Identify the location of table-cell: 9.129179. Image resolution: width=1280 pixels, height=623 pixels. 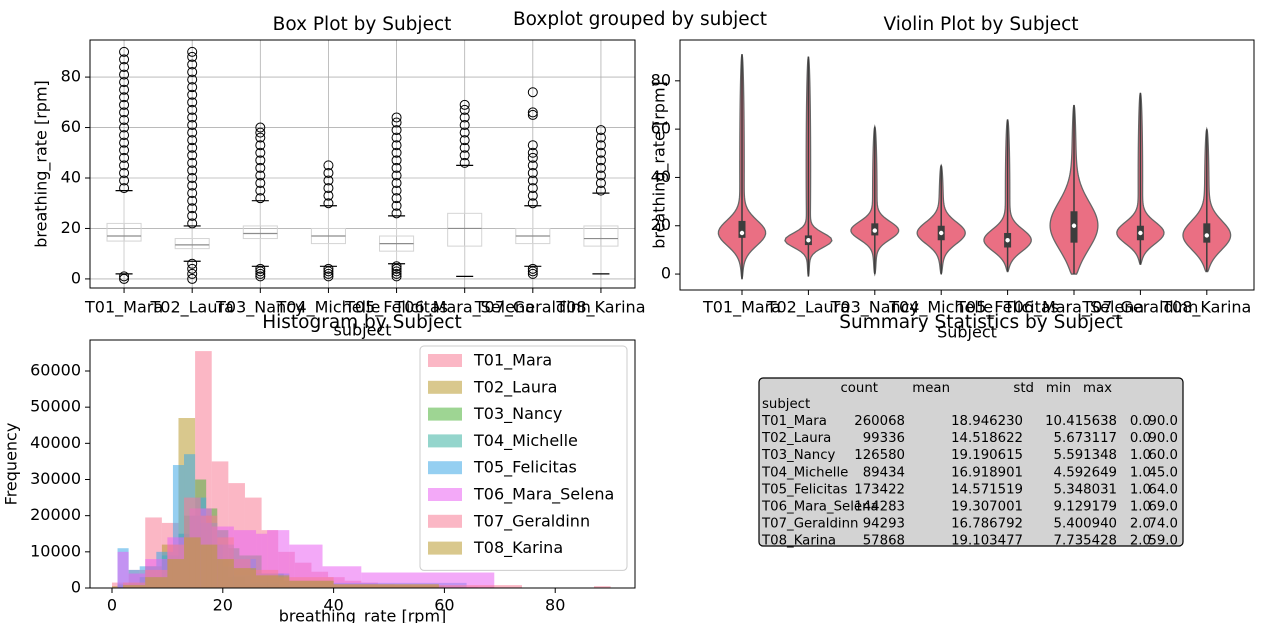
(1085, 507).